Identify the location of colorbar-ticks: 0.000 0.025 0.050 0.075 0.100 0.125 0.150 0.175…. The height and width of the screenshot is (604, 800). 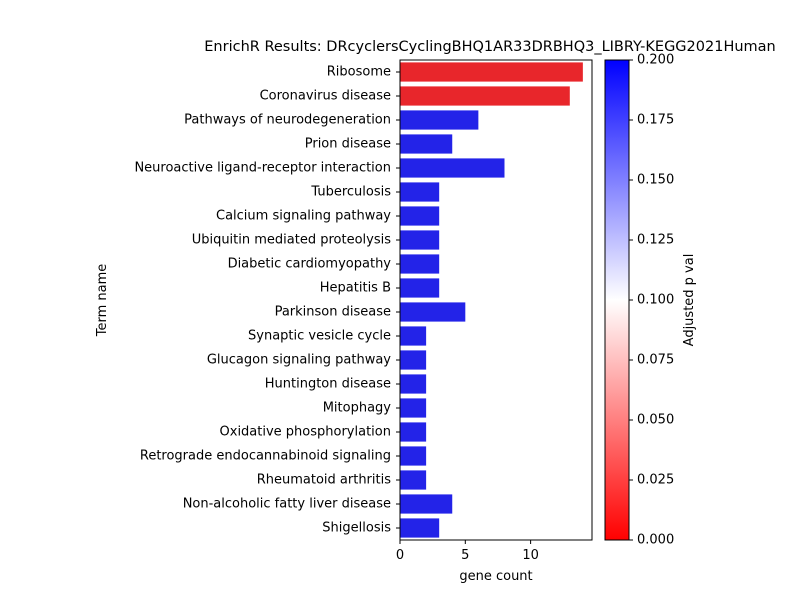
(651, 300).